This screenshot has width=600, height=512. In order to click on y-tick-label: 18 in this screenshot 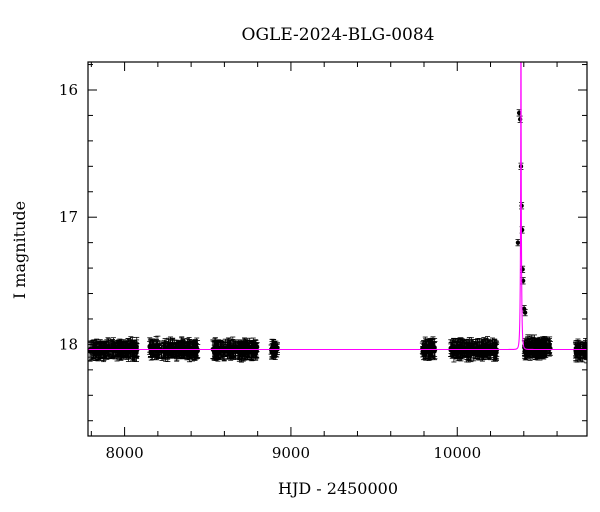, I will do `click(68, 344)`.